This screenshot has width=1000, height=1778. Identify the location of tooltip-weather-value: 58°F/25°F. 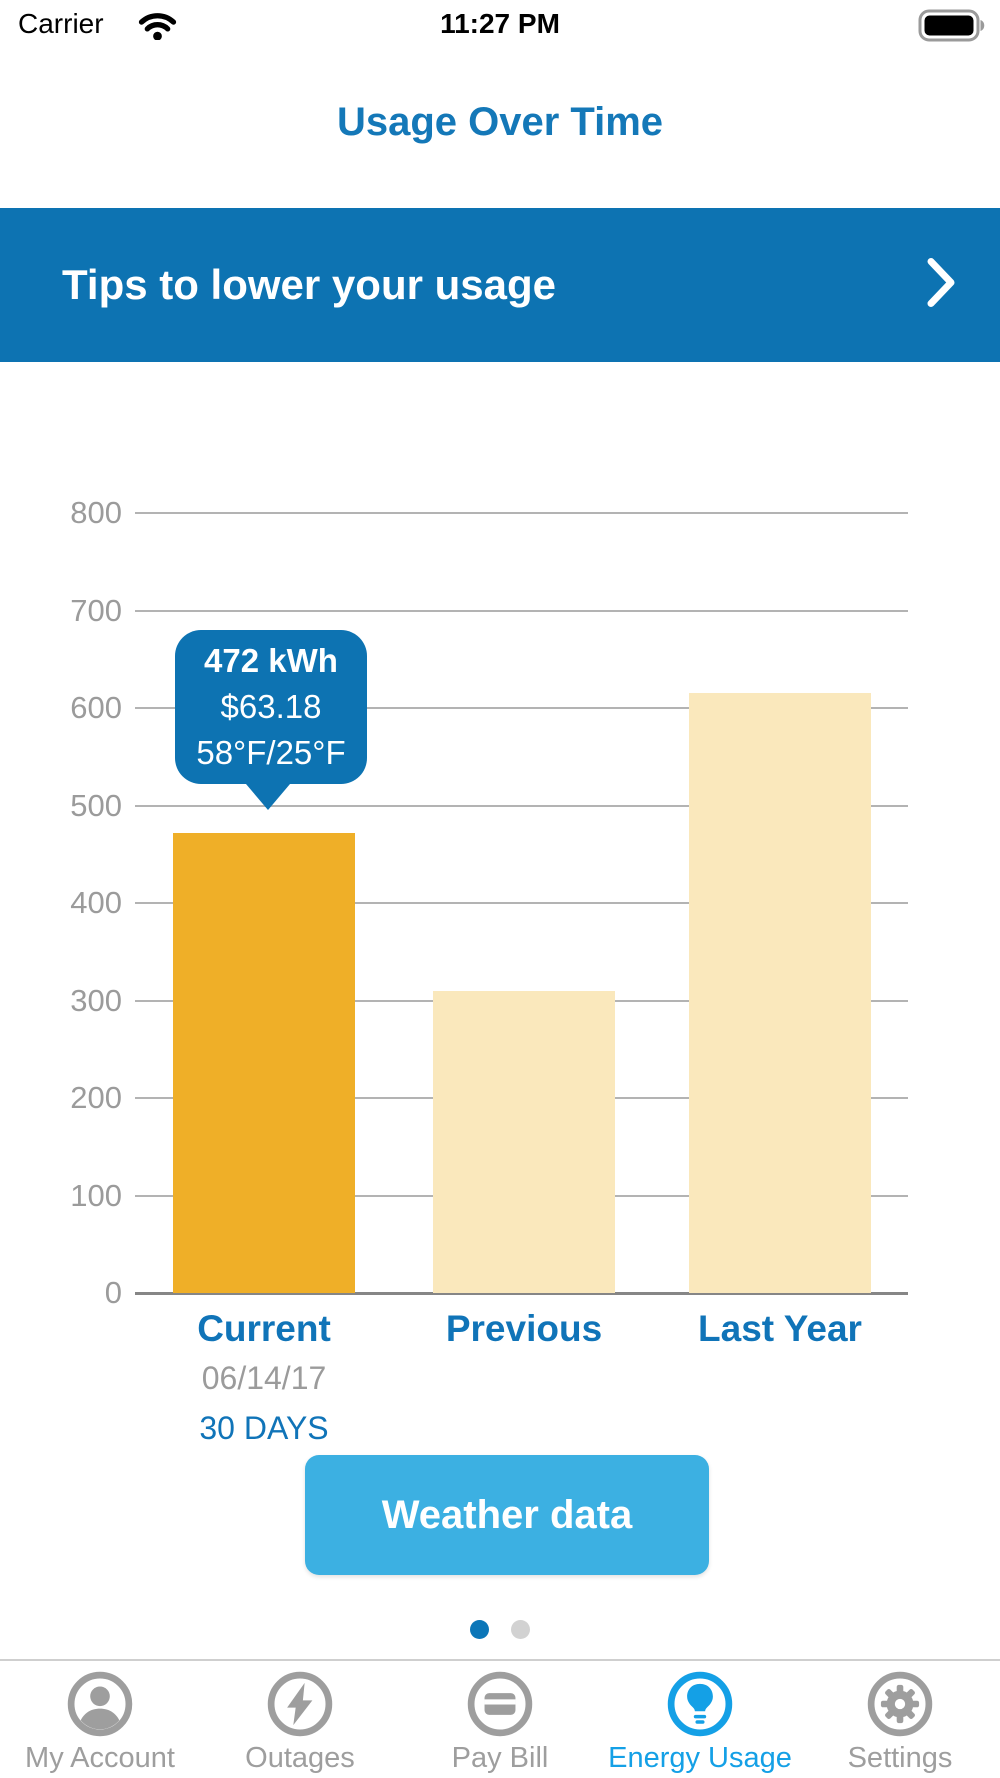
(271, 752).